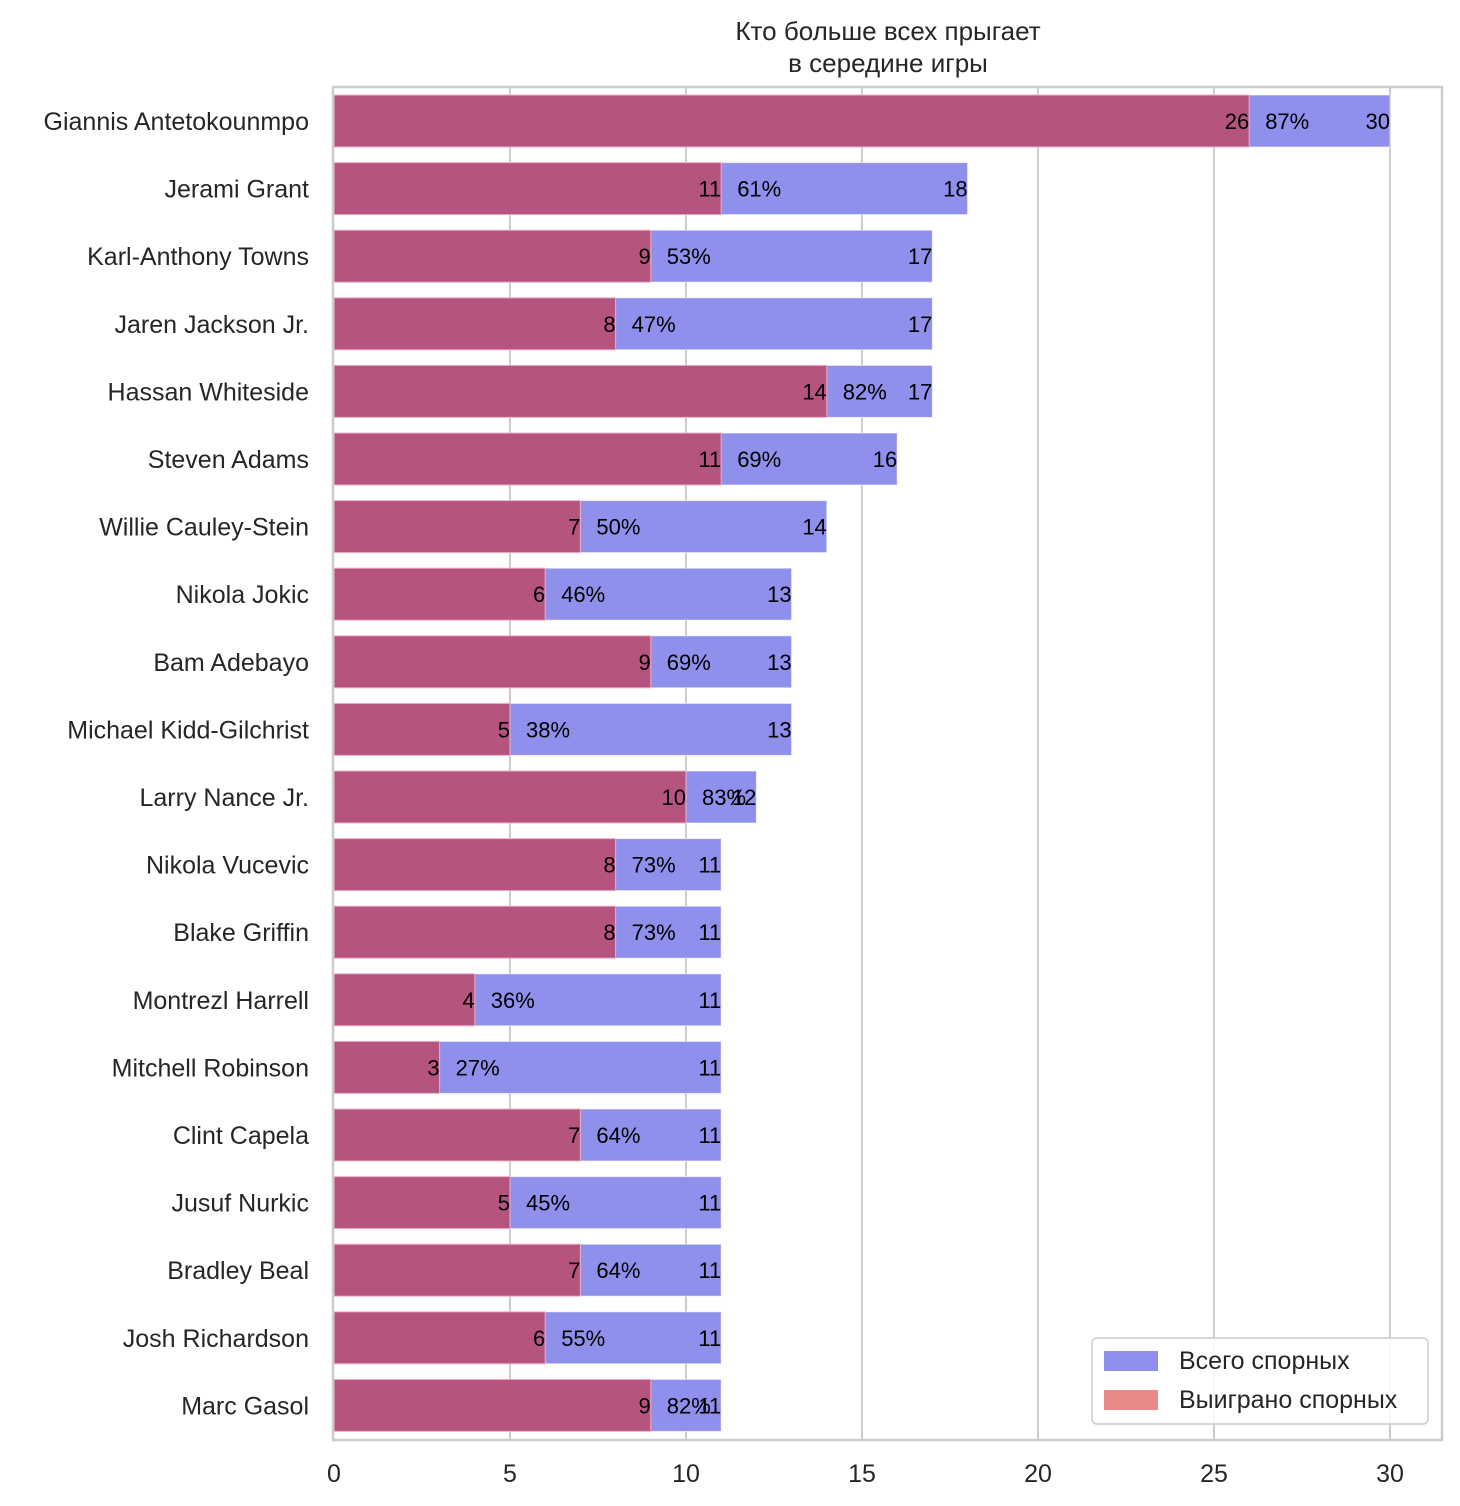 The image size is (1460, 1506). What do you see at coordinates (469, 1000) in the screenshot?
I see `label-won-value: 4` at bounding box center [469, 1000].